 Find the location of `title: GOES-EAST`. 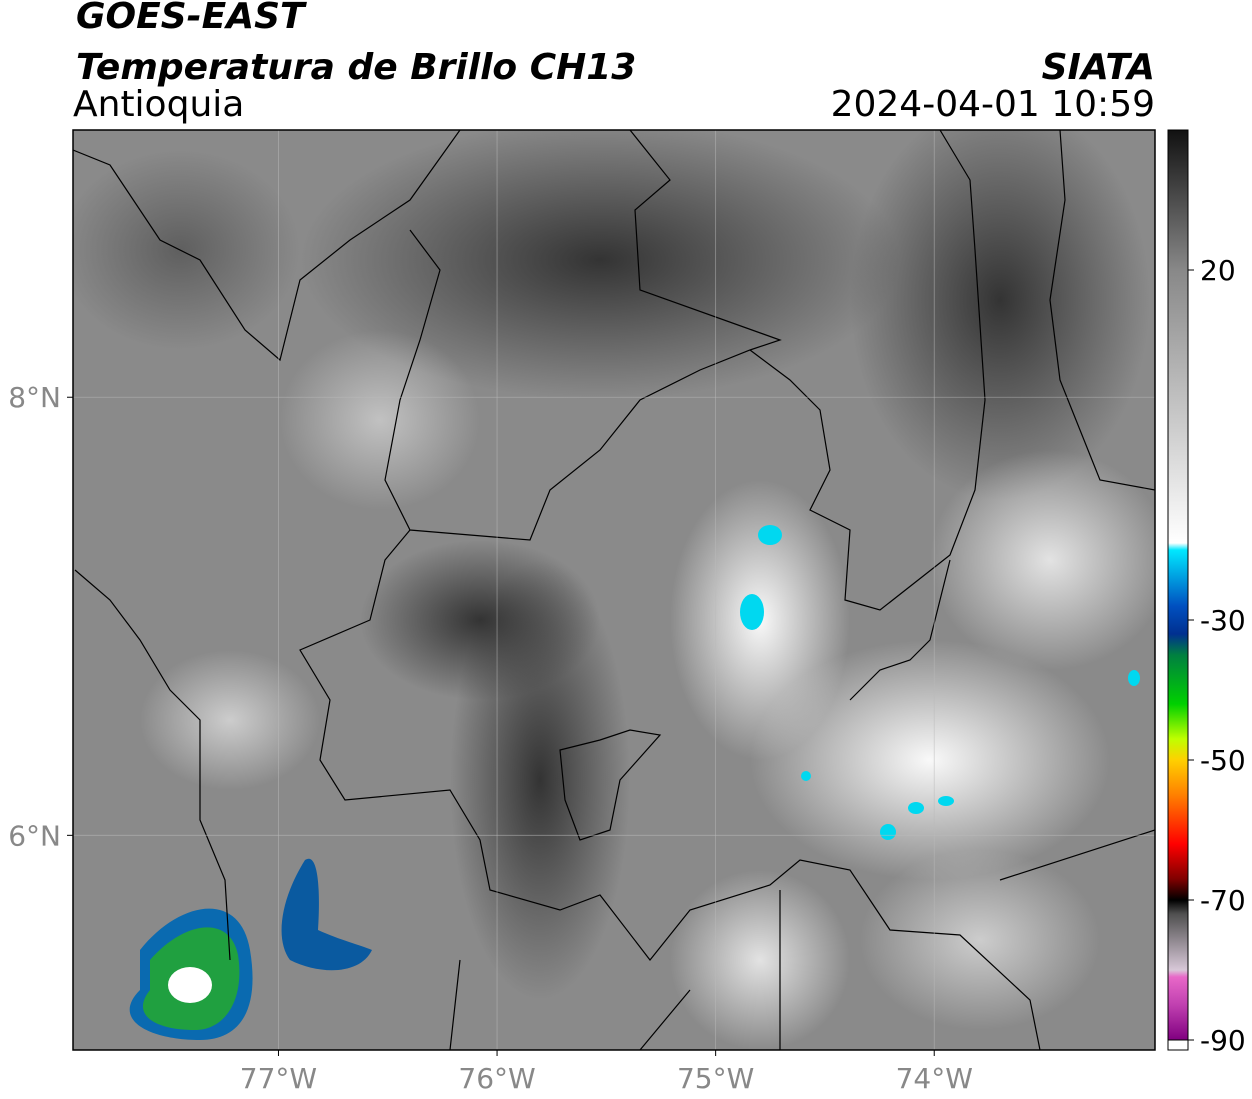

title: GOES-EAST is located at coordinates (191, 18).